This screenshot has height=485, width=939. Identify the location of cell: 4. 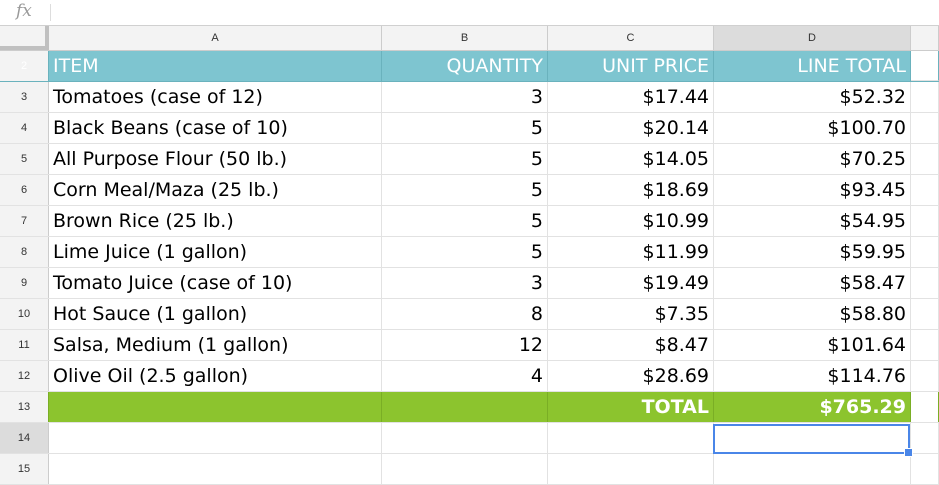
(465, 376).